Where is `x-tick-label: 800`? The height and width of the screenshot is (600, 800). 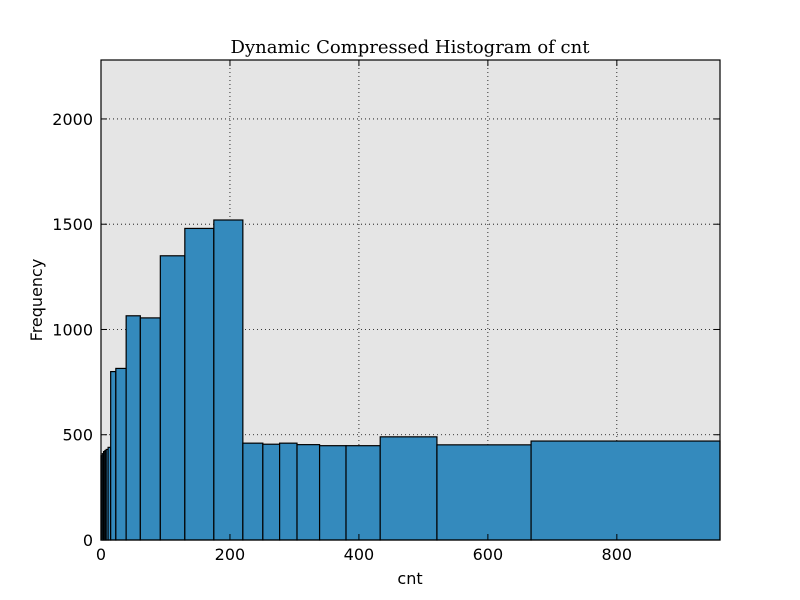
x-tick-label: 800 is located at coordinates (617, 554).